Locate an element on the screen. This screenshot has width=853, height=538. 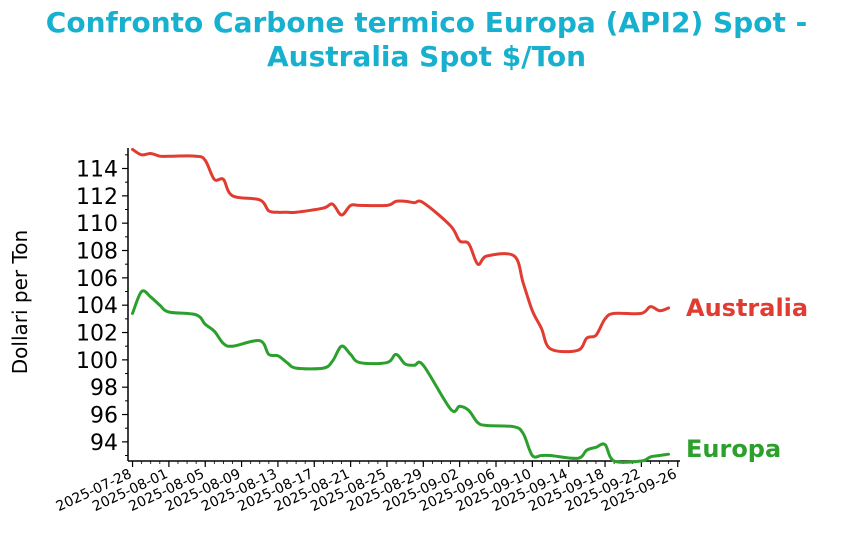
y-tick-label: 96 is located at coordinates (104, 416).